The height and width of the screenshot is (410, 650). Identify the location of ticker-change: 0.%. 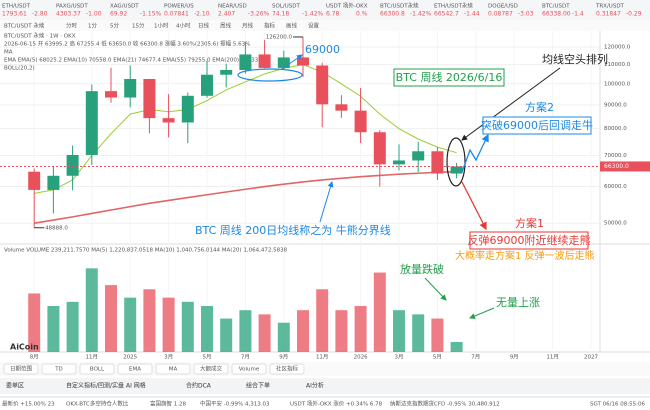
(362, 14).